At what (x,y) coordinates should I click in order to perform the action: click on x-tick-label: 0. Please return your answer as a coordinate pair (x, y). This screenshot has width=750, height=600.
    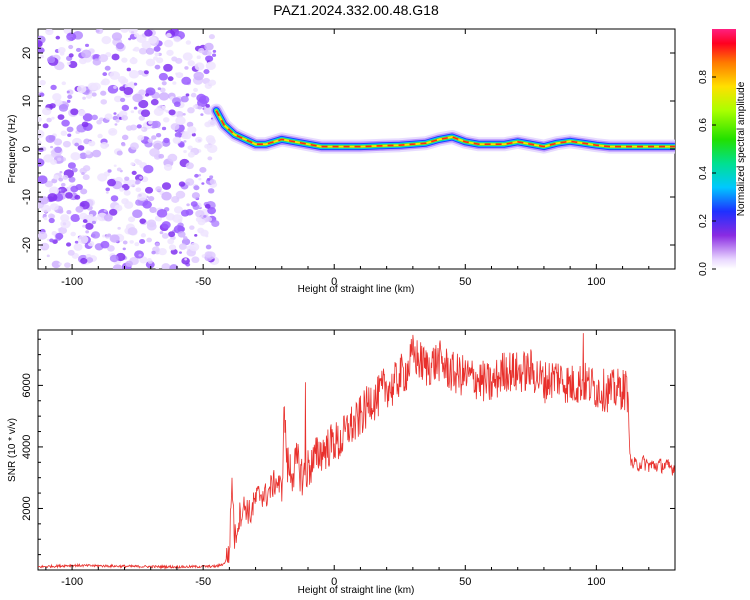
    Looking at the image, I should click on (334, 582).